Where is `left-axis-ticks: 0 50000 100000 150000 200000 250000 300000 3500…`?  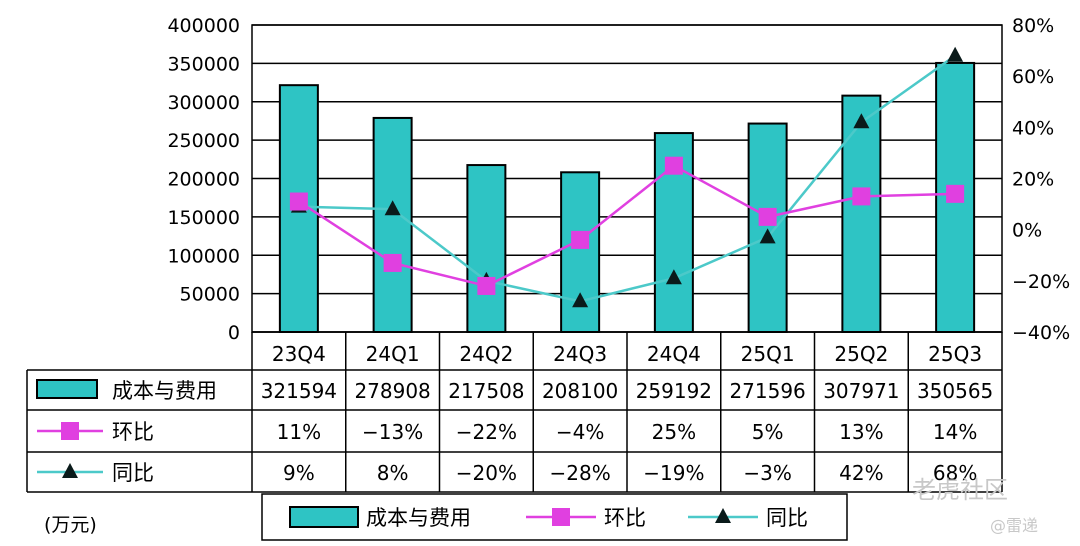
left-axis-ticks: 0 50000 100000 150000 200000 250000 300000 3500… is located at coordinates (203, 179).